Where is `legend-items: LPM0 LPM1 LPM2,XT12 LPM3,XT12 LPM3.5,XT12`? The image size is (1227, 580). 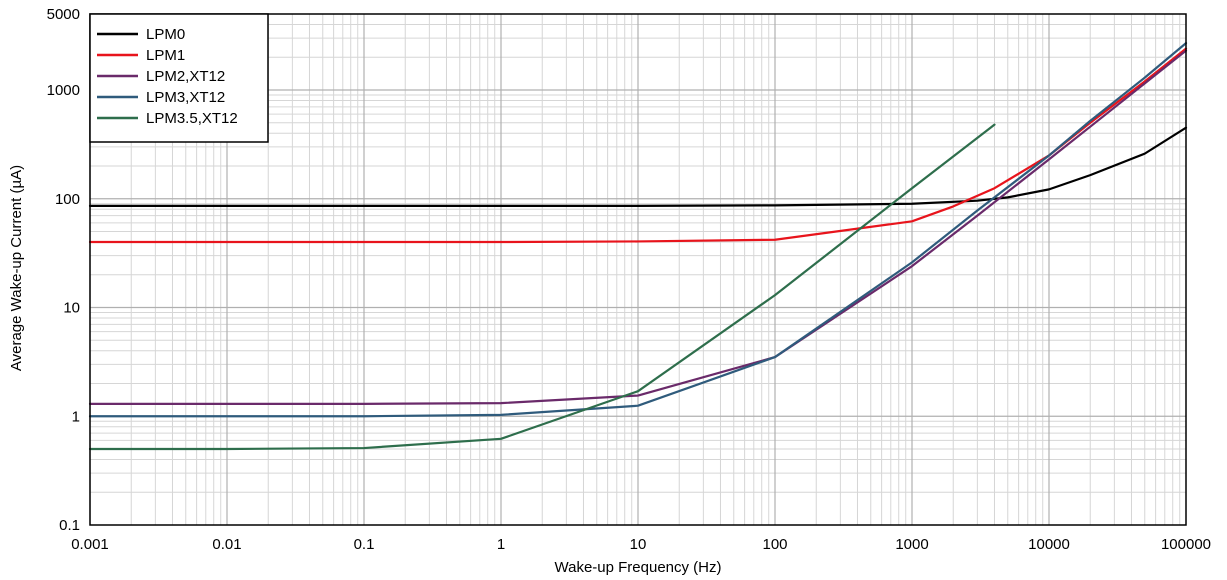 legend-items: LPM0 LPM1 LPM2,XT12 LPM3,XT12 LPM3.5,XT12 is located at coordinates (167, 76).